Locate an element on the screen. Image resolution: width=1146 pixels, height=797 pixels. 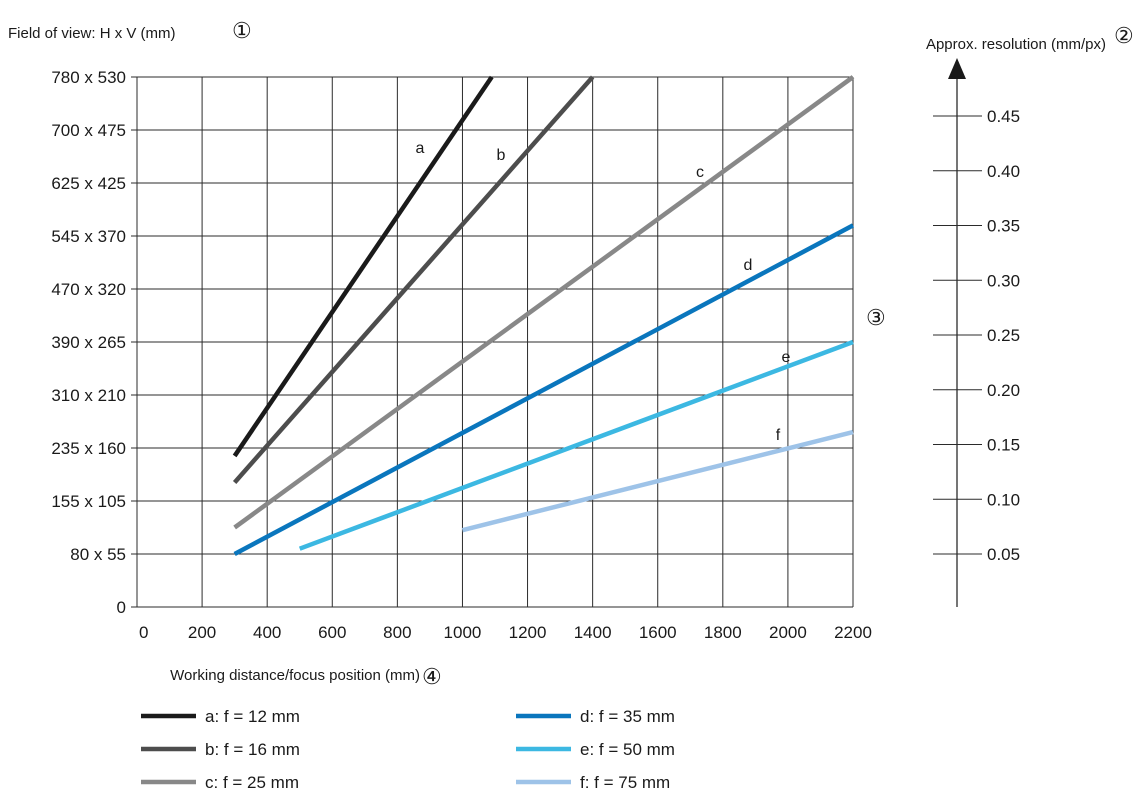
legend-label-c: c: f = 25 mm is located at coordinates (252, 782).